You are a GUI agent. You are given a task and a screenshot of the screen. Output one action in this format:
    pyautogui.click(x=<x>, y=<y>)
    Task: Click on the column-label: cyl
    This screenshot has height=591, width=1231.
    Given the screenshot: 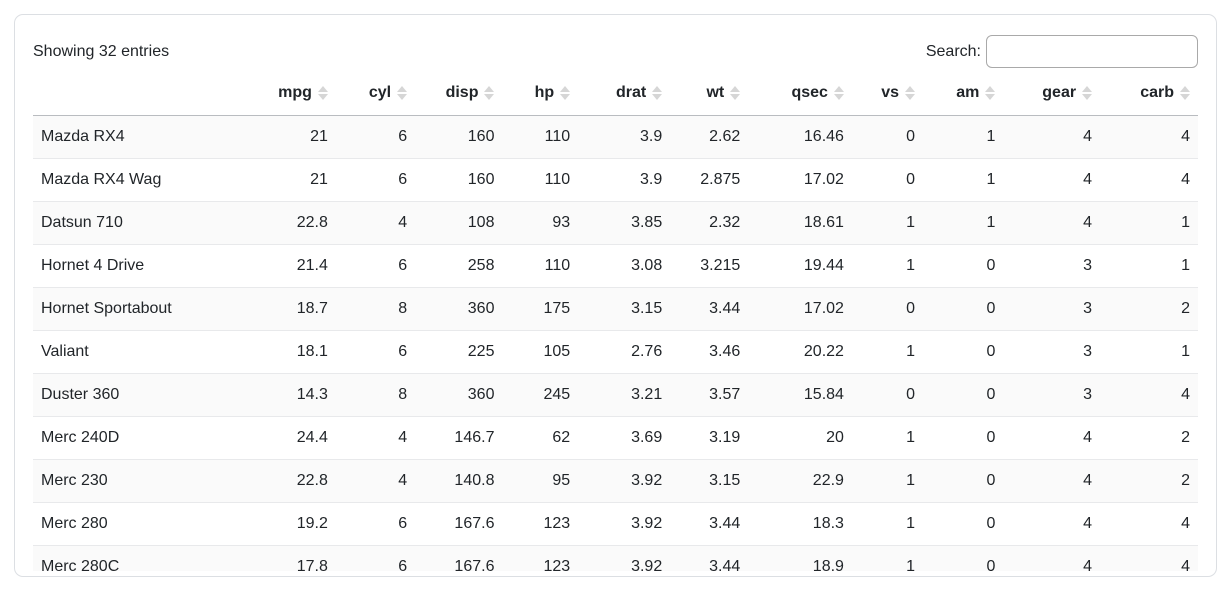 What is the action you would take?
    pyautogui.click(x=380, y=92)
    